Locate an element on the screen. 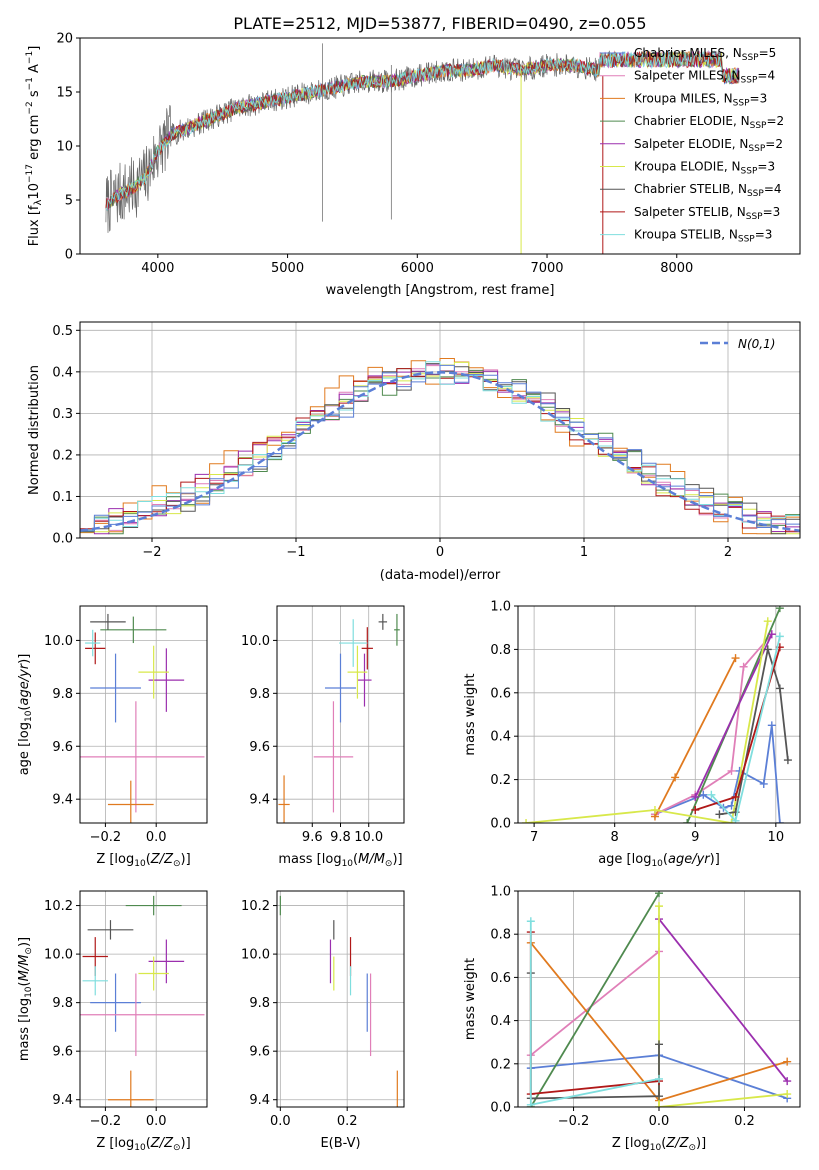 The height and width of the screenshot is (1170, 819). x-axis-label: (data-model)/error is located at coordinates (440, 575).